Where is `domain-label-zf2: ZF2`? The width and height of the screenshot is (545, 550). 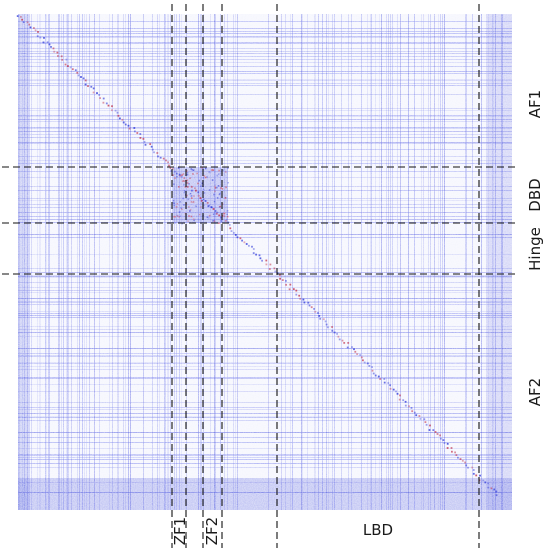 domain-label-zf2: ZF2 is located at coordinates (212, 531).